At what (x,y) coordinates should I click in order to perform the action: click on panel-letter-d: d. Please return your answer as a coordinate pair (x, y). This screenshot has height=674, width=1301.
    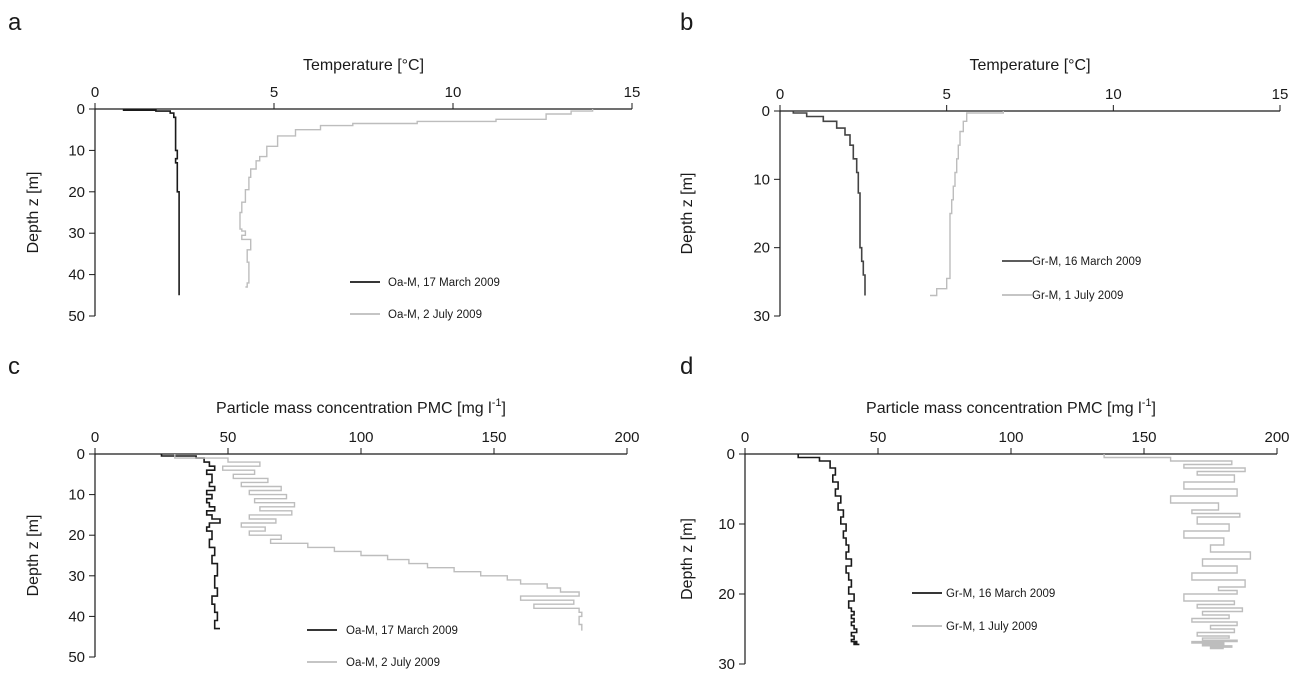
    Looking at the image, I should click on (686, 366).